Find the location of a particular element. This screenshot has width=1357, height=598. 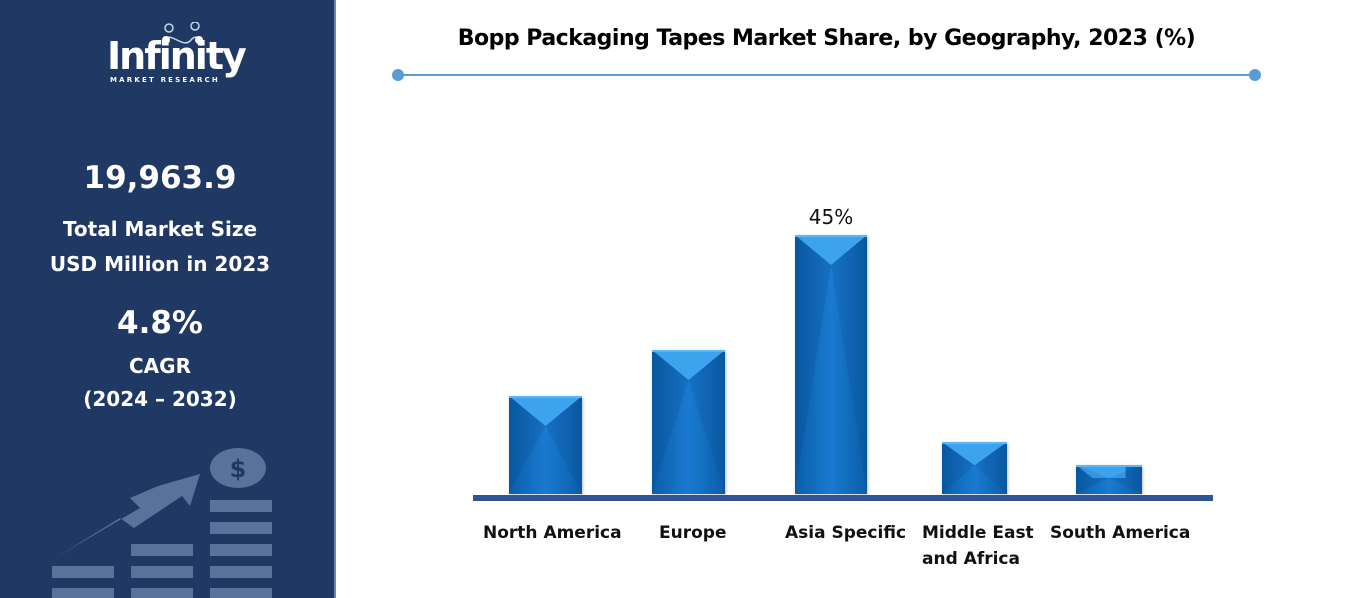

divider-dot-right is located at coordinates (1255, 75).